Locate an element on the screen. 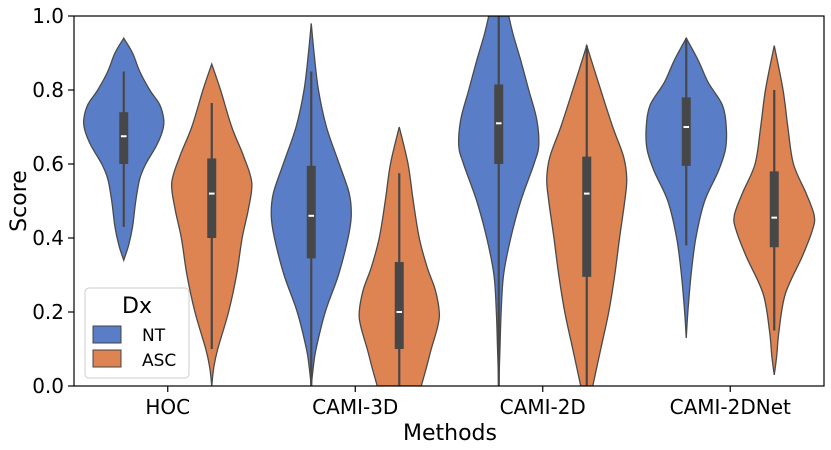 The image size is (831, 450). violin-iqr-cami-3d-asc is located at coordinates (399, 305).